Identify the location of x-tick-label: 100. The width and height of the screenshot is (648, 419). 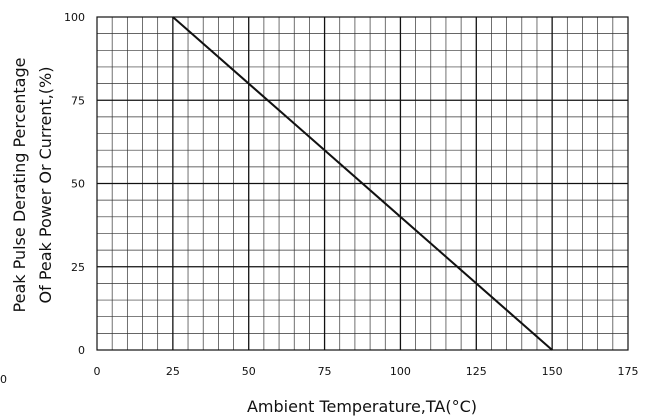
(400, 371).